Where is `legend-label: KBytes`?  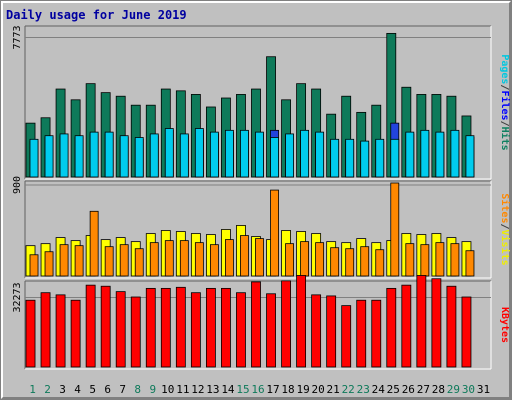 legend-label: KBytes is located at coordinates (504, 325).